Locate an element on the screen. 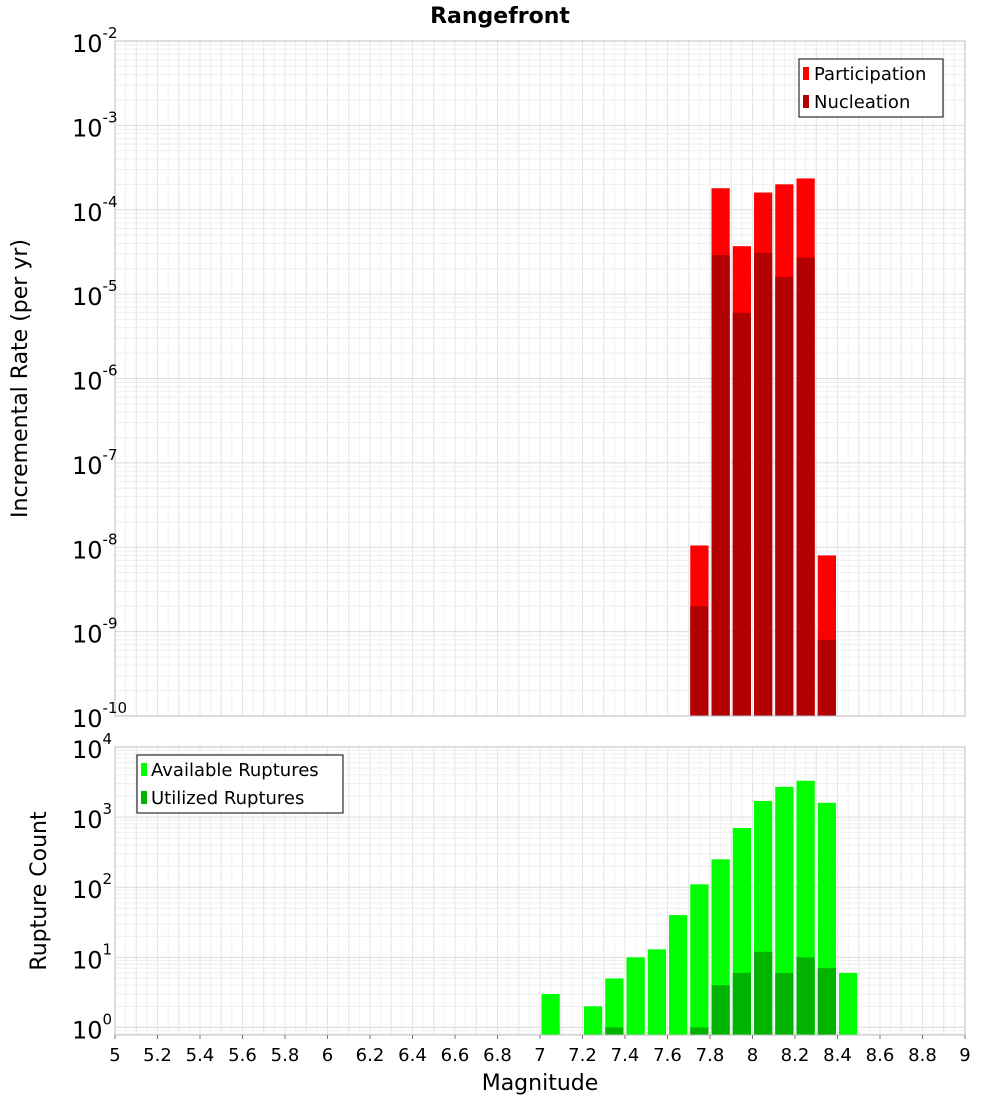 The width and height of the screenshot is (1000, 1100). x-tick-label: 6 is located at coordinates (327, 1055).